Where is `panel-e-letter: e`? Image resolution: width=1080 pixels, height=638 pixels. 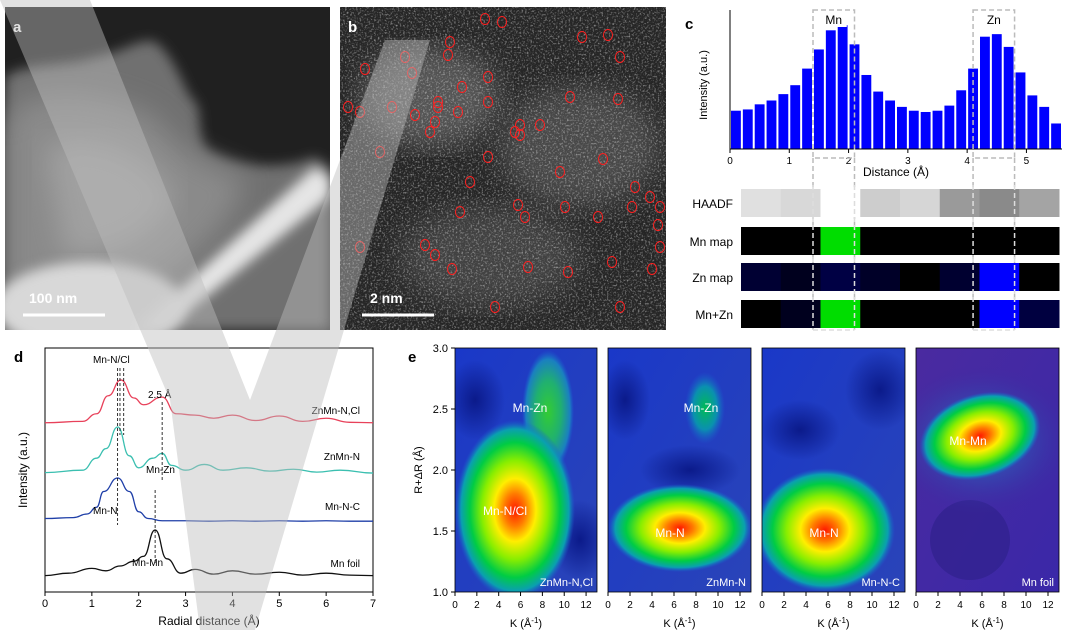 panel-e-letter: e is located at coordinates (412, 357).